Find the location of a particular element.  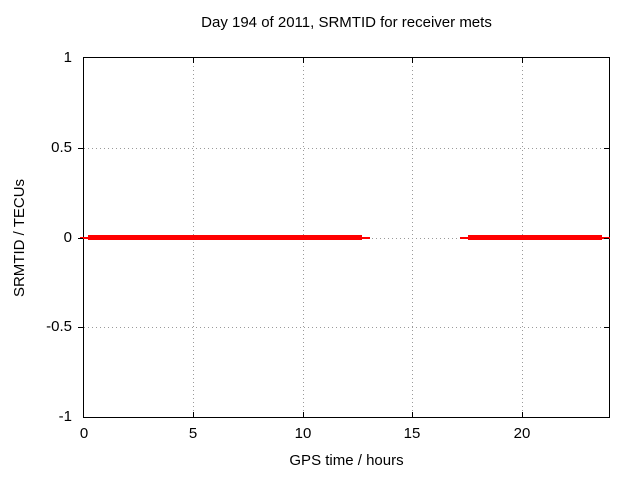

y-tick-label: 1 is located at coordinates (67, 57).